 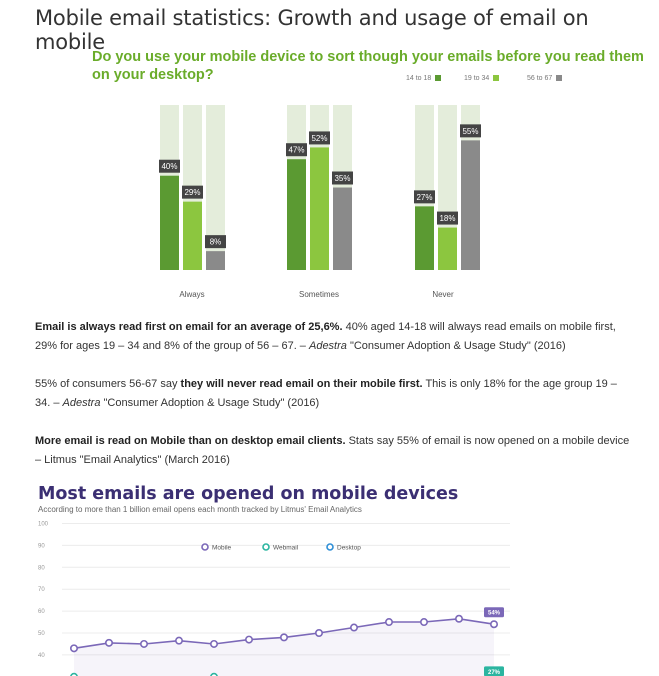 I want to click on series-area, so click(x=284, y=647).